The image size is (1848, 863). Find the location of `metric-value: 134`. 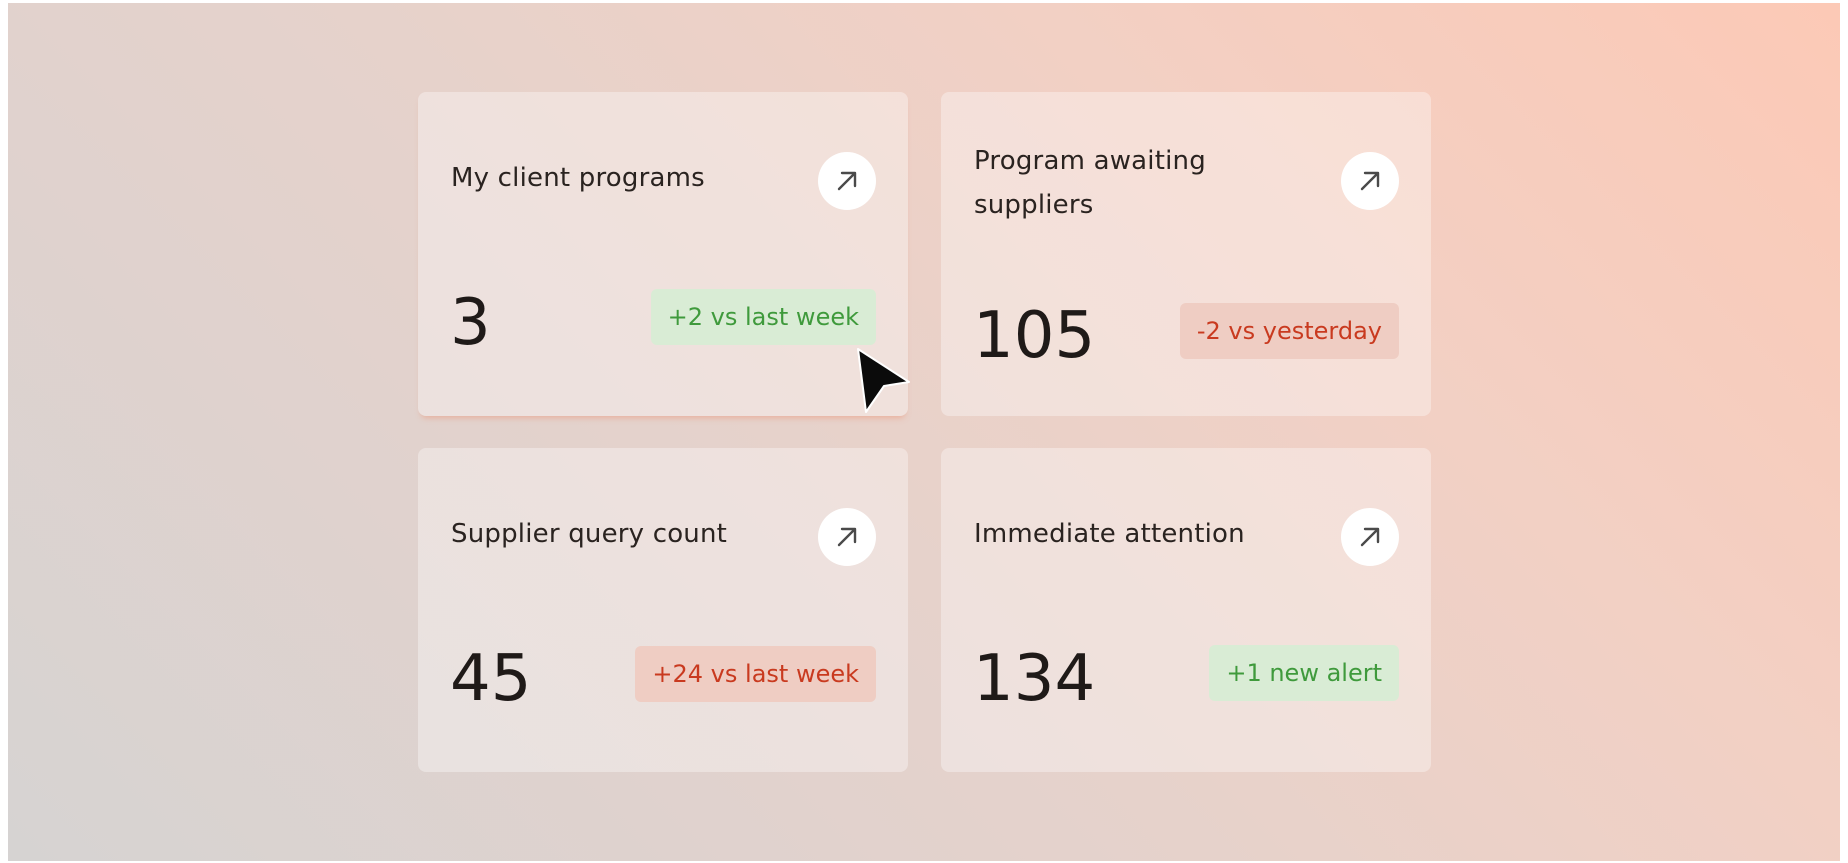

metric-value: 134 is located at coordinates (1034, 679).